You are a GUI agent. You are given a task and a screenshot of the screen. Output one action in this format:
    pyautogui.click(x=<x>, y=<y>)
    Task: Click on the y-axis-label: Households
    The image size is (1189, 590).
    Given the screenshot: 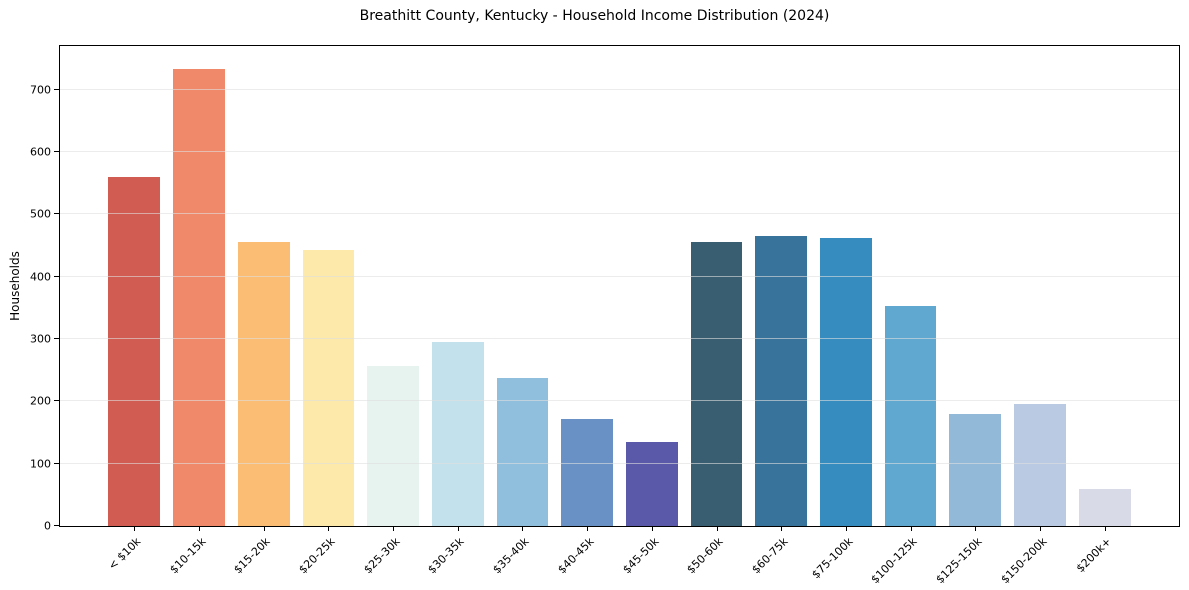 What is the action you would take?
    pyautogui.click(x=15, y=286)
    